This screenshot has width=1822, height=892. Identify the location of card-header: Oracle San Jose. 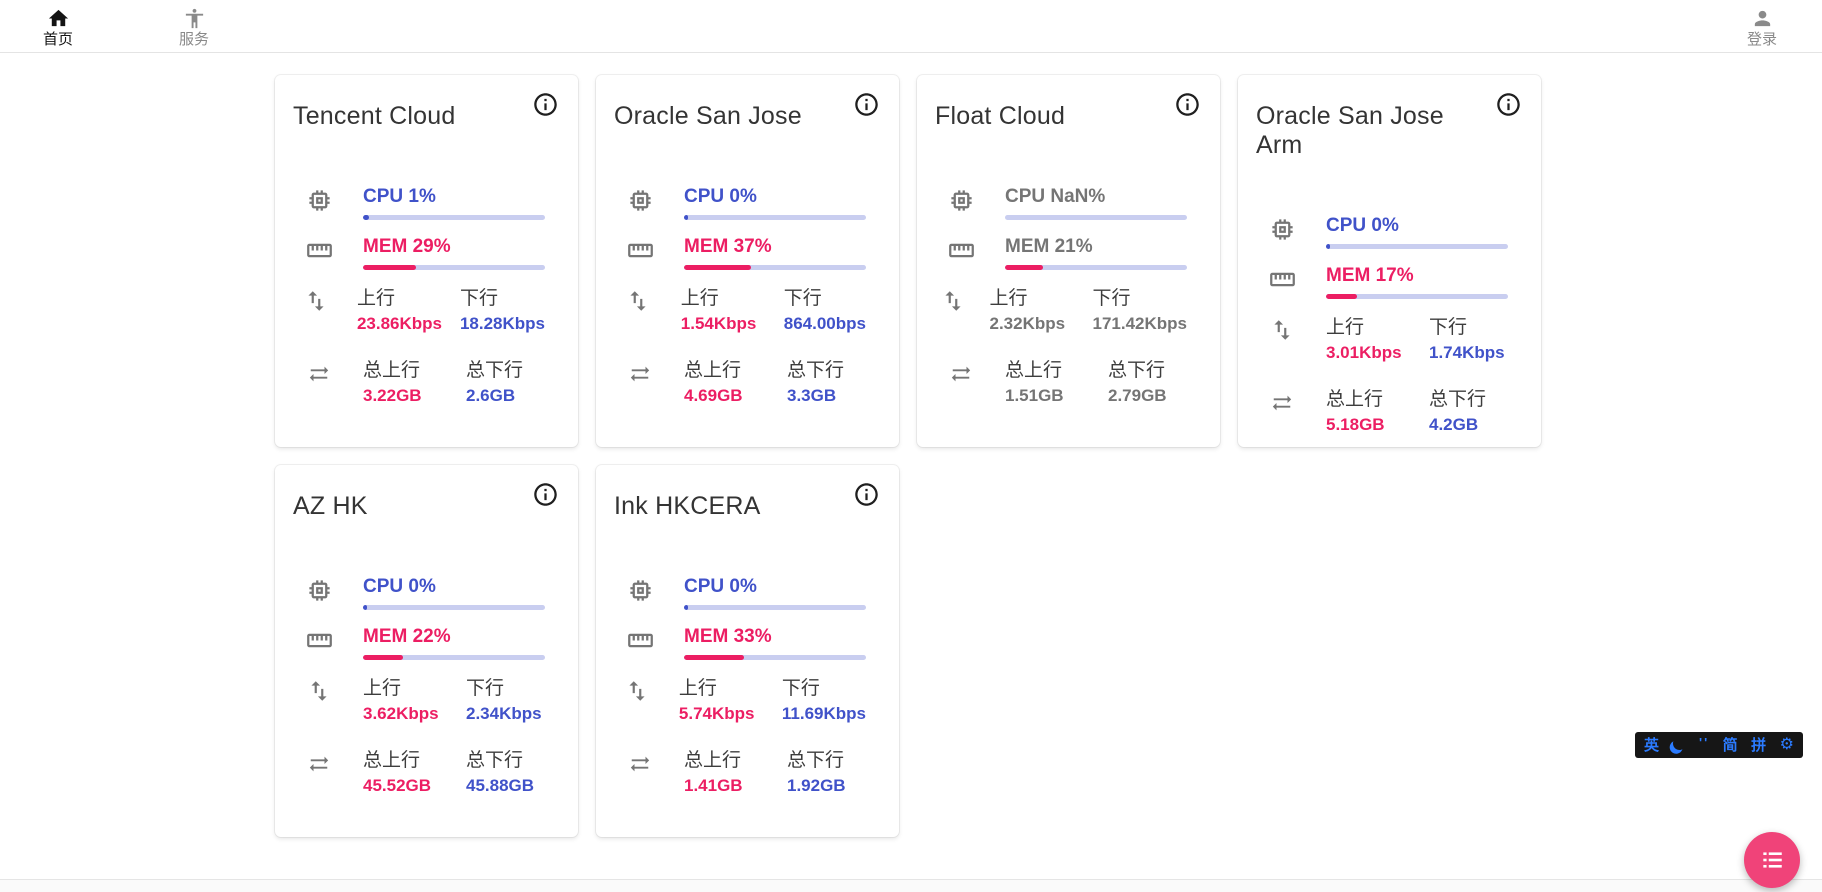
(747, 103).